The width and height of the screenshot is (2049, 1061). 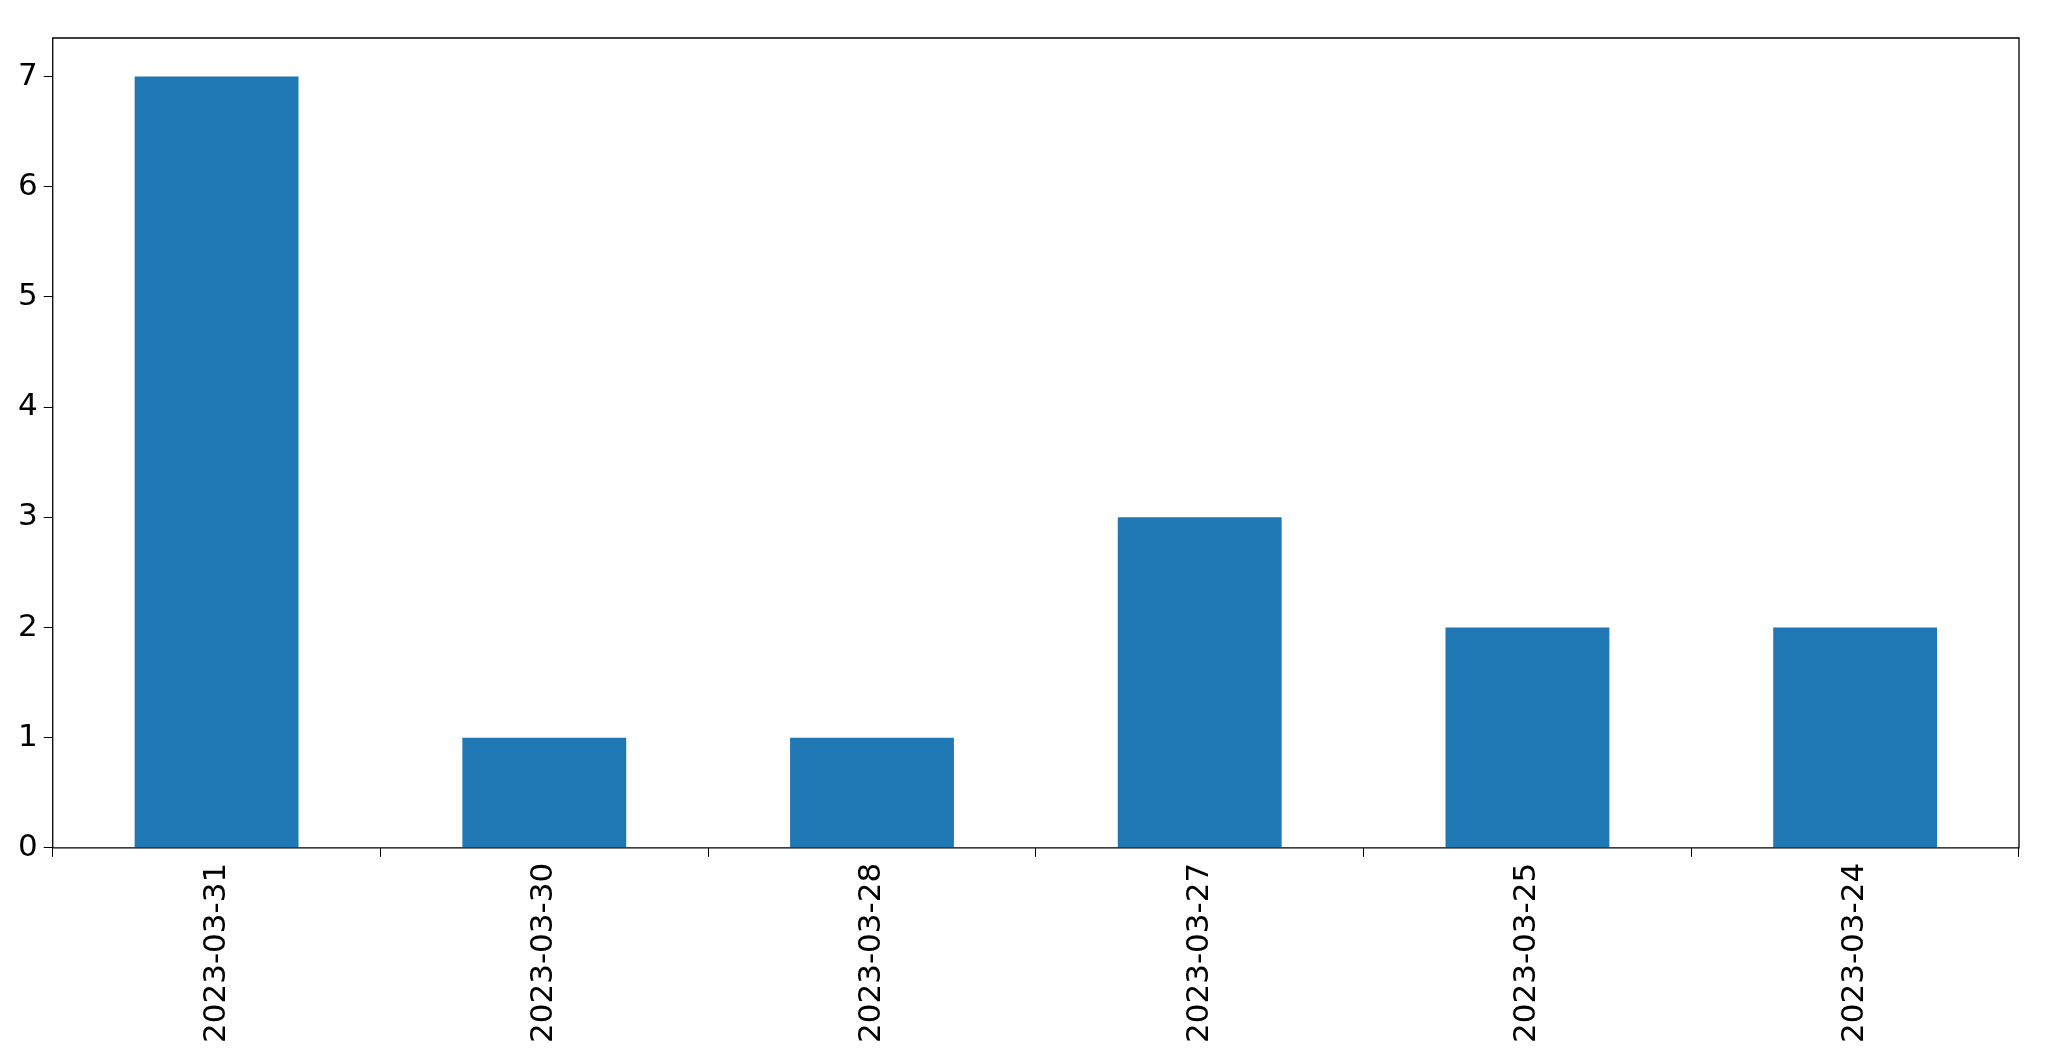 What do you see at coordinates (27, 293) in the screenshot?
I see `y-tick-label: 5` at bounding box center [27, 293].